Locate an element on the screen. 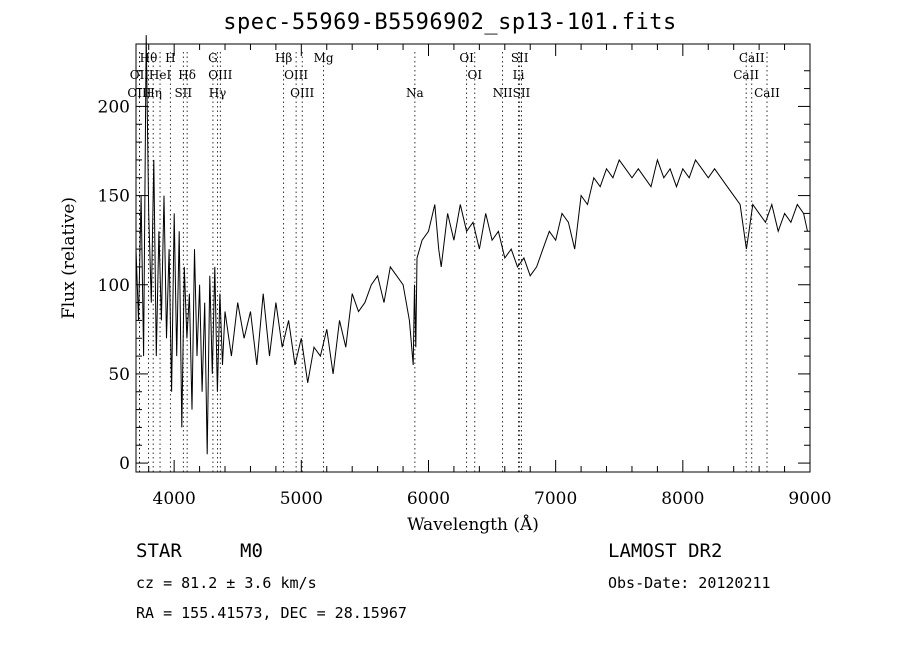 The image size is (900, 650). line-label: Hθ is located at coordinates (149, 58).